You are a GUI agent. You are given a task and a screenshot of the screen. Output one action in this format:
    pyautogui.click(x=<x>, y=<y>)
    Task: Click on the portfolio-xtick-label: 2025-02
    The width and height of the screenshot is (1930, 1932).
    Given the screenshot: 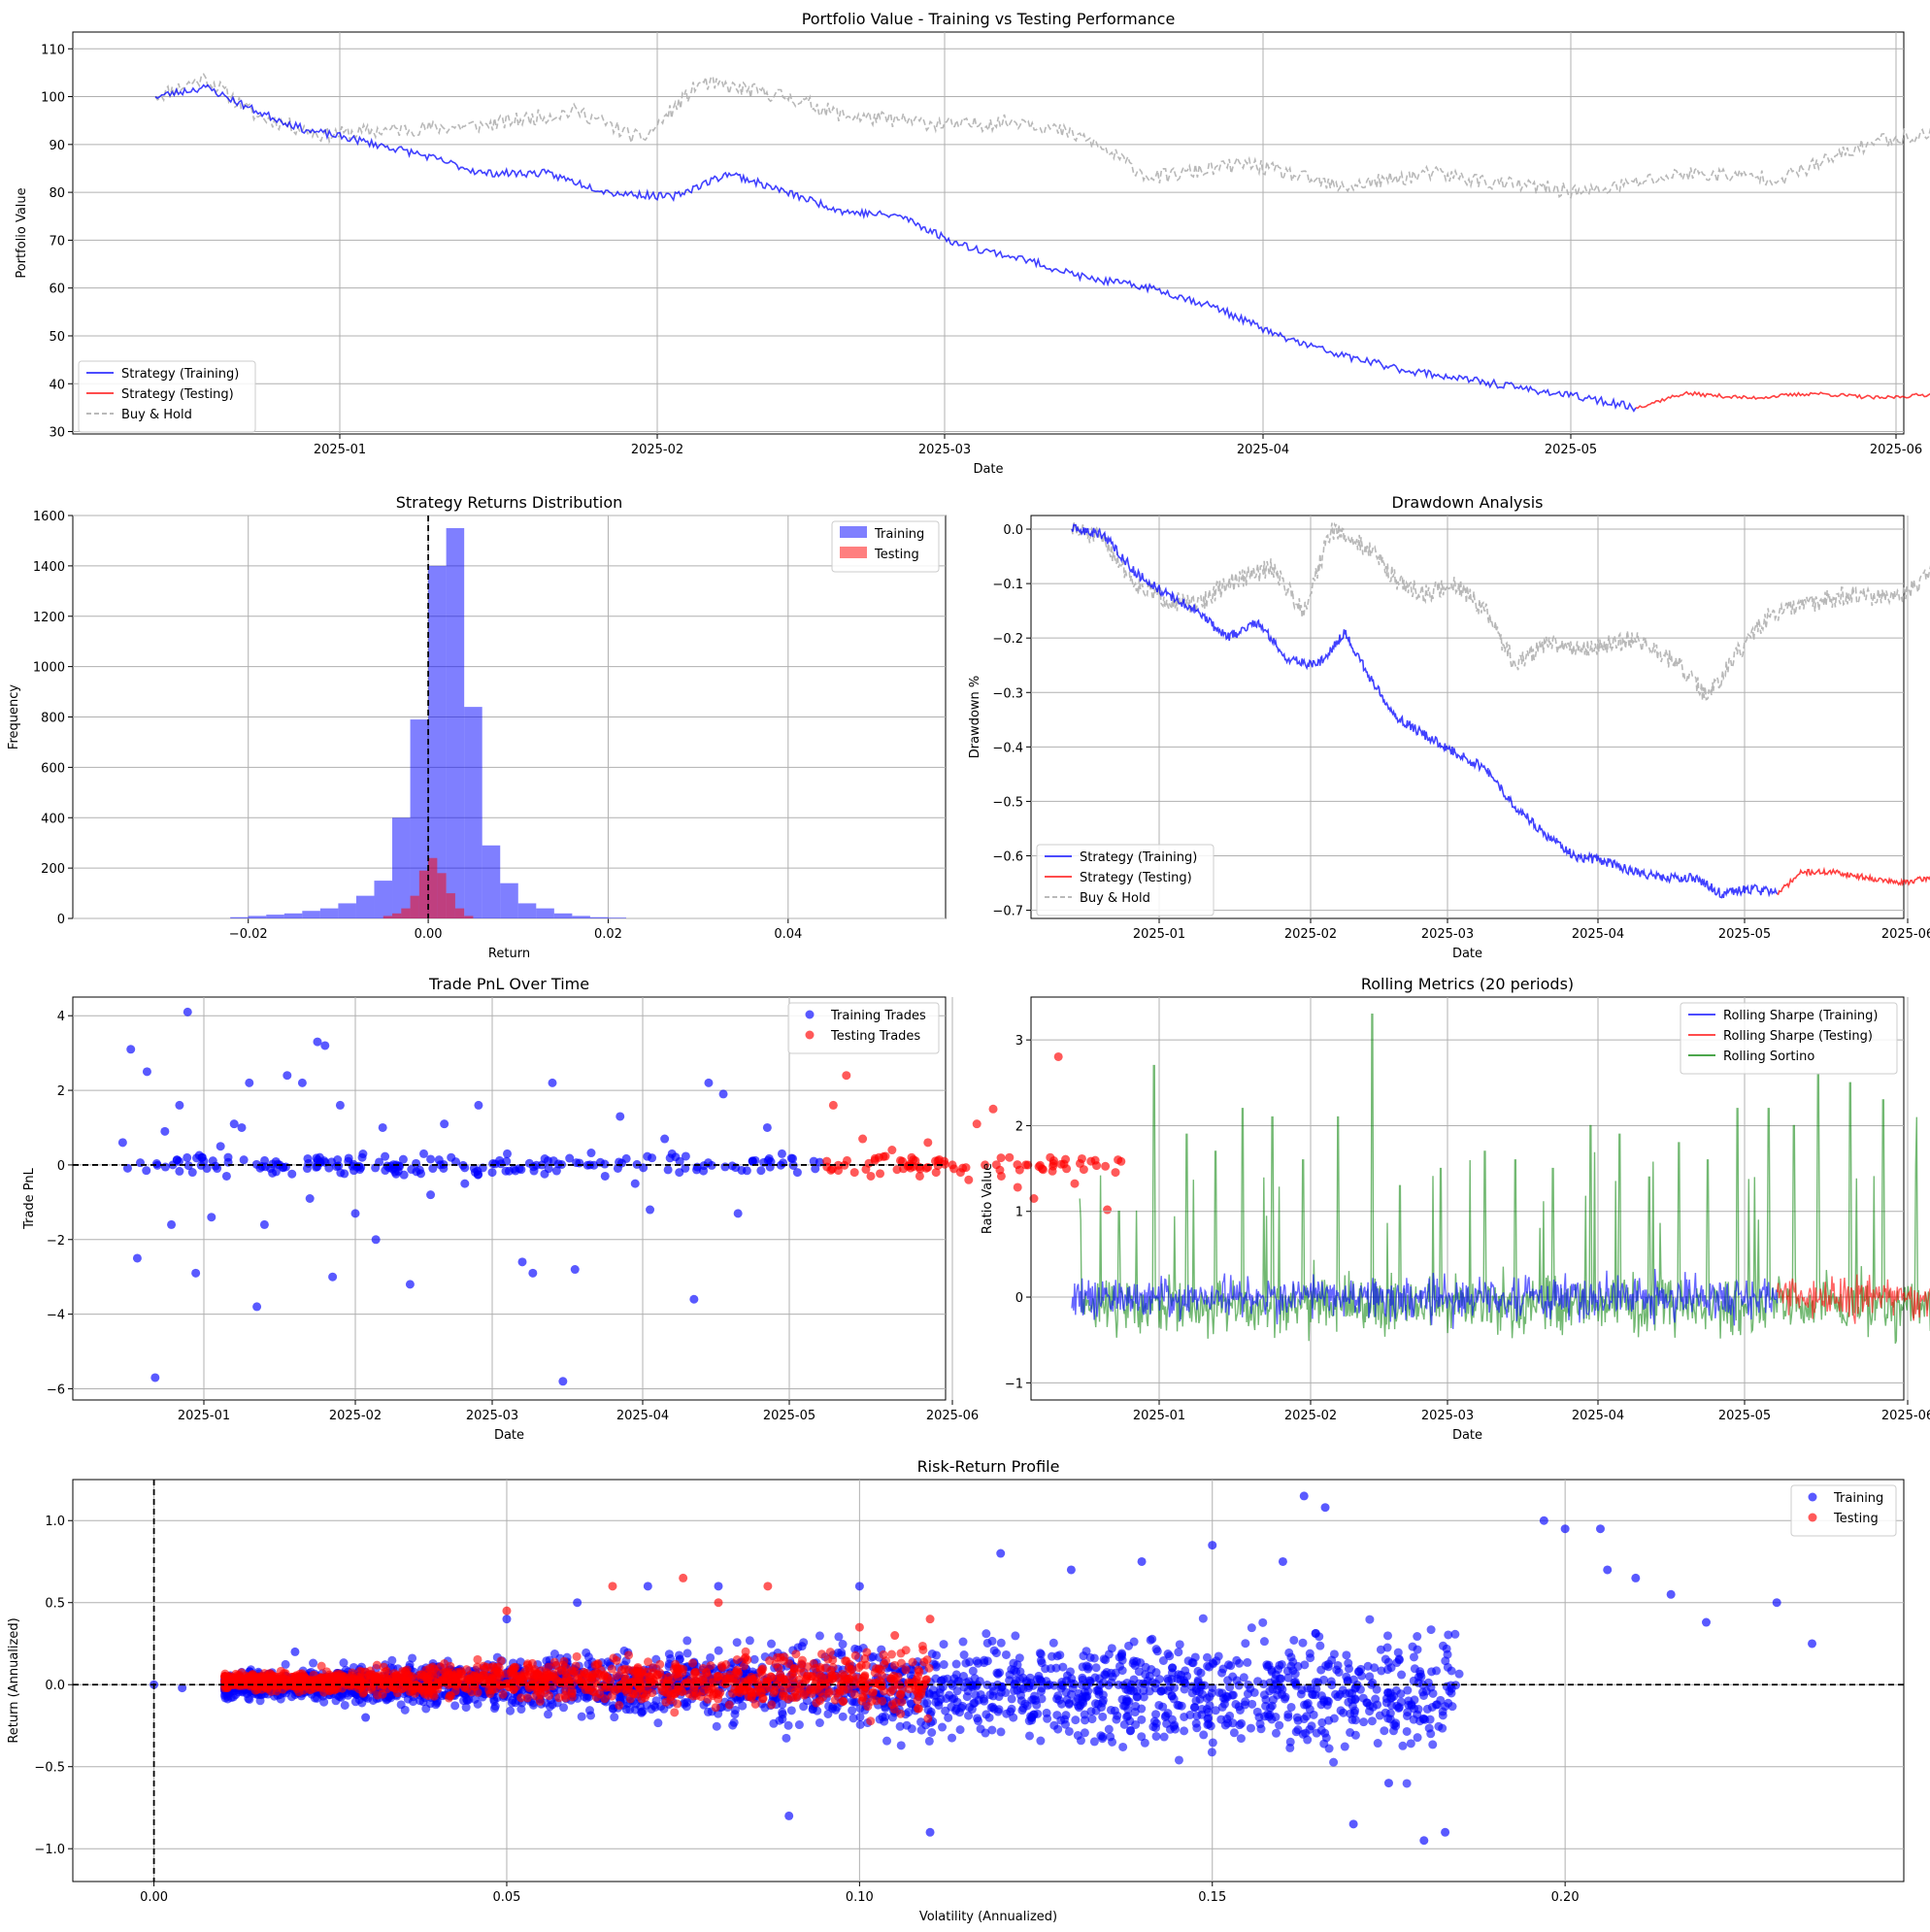 What is the action you would take?
    pyautogui.click(x=657, y=450)
    